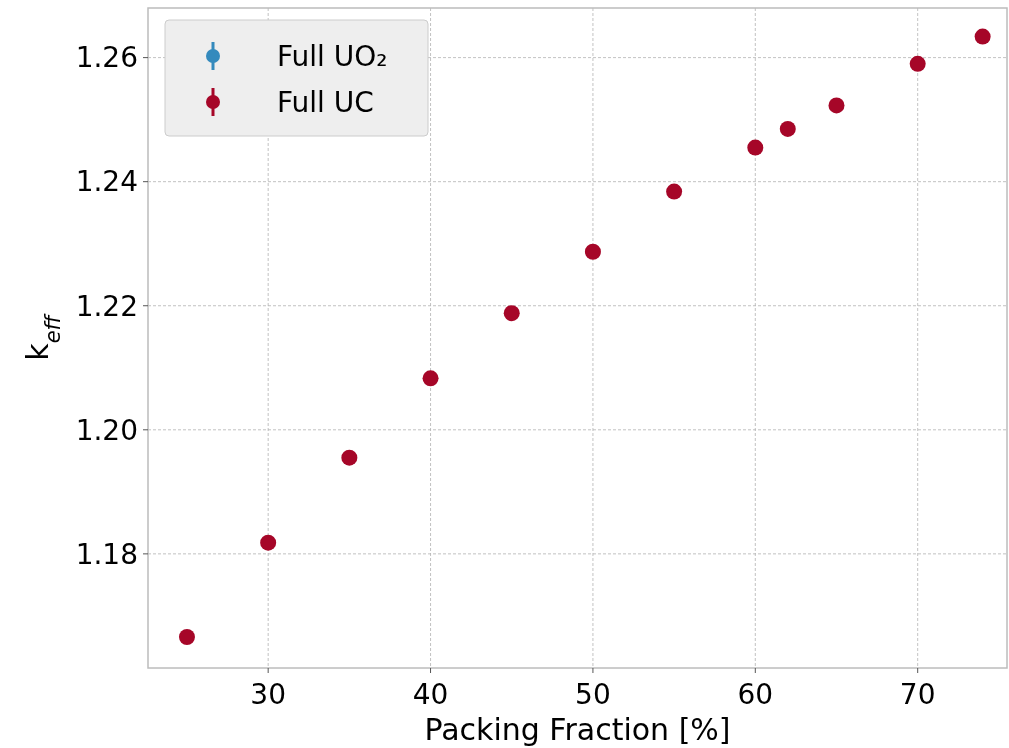 This screenshot has height=748, width=1009. I want to click on legend-label: Full UO₂, so click(332, 56).